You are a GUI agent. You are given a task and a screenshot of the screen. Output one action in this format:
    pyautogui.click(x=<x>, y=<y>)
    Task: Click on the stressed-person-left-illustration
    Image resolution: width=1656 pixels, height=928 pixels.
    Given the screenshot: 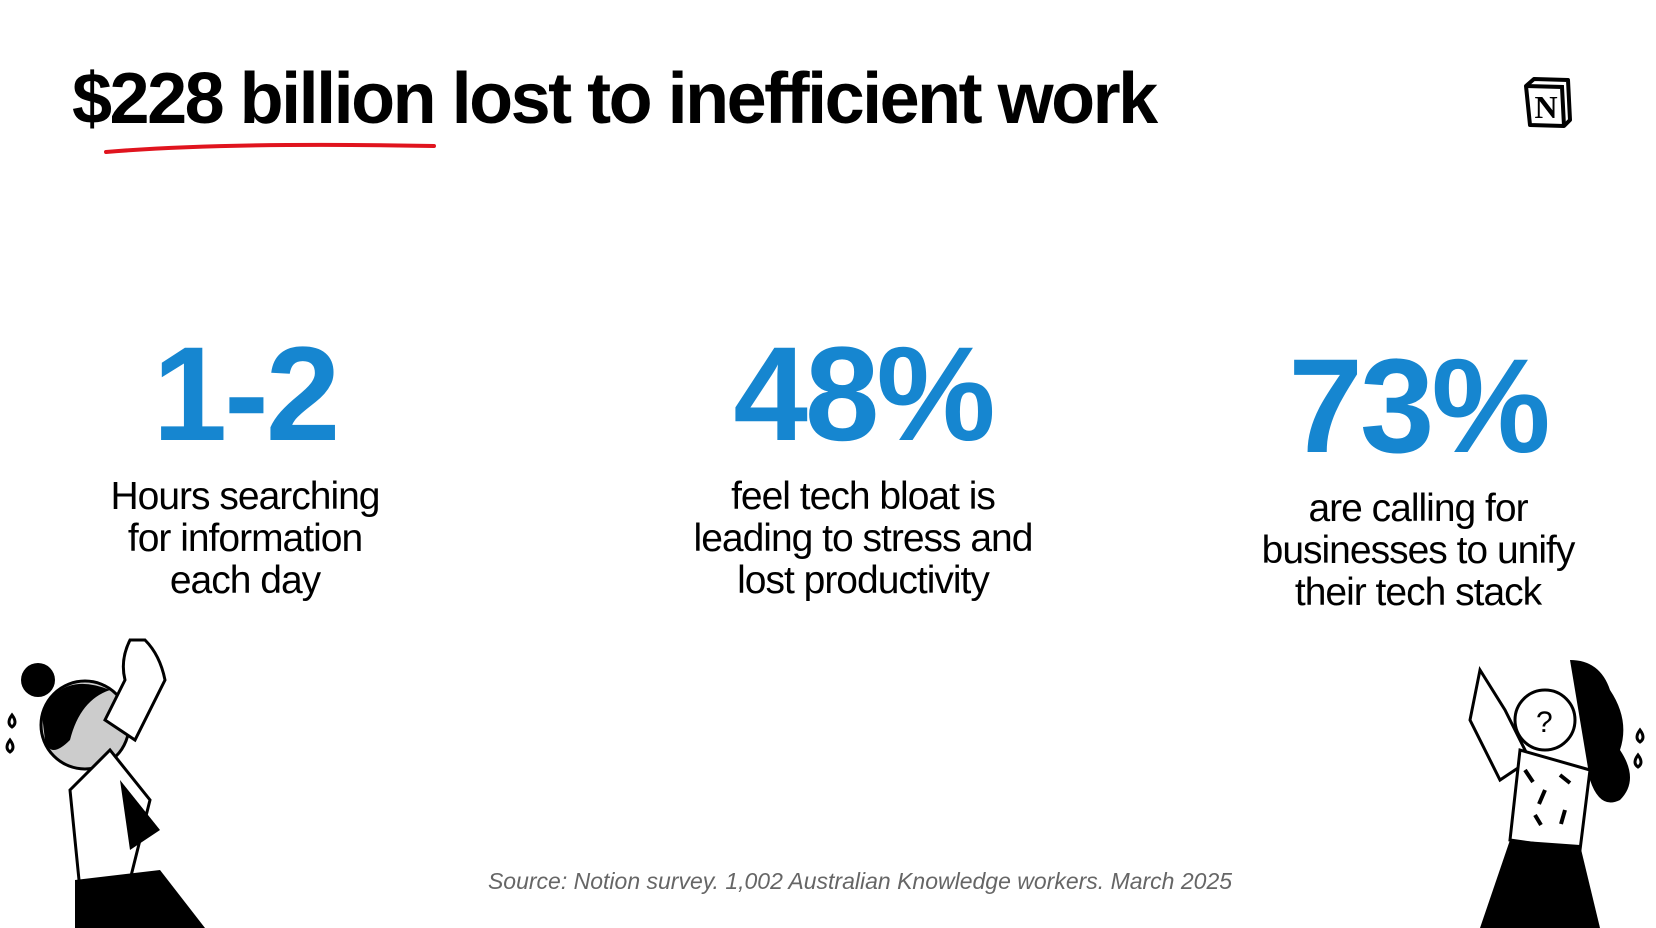 What is the action you would take?
    pyautogui.click(x=105, y=783)
    